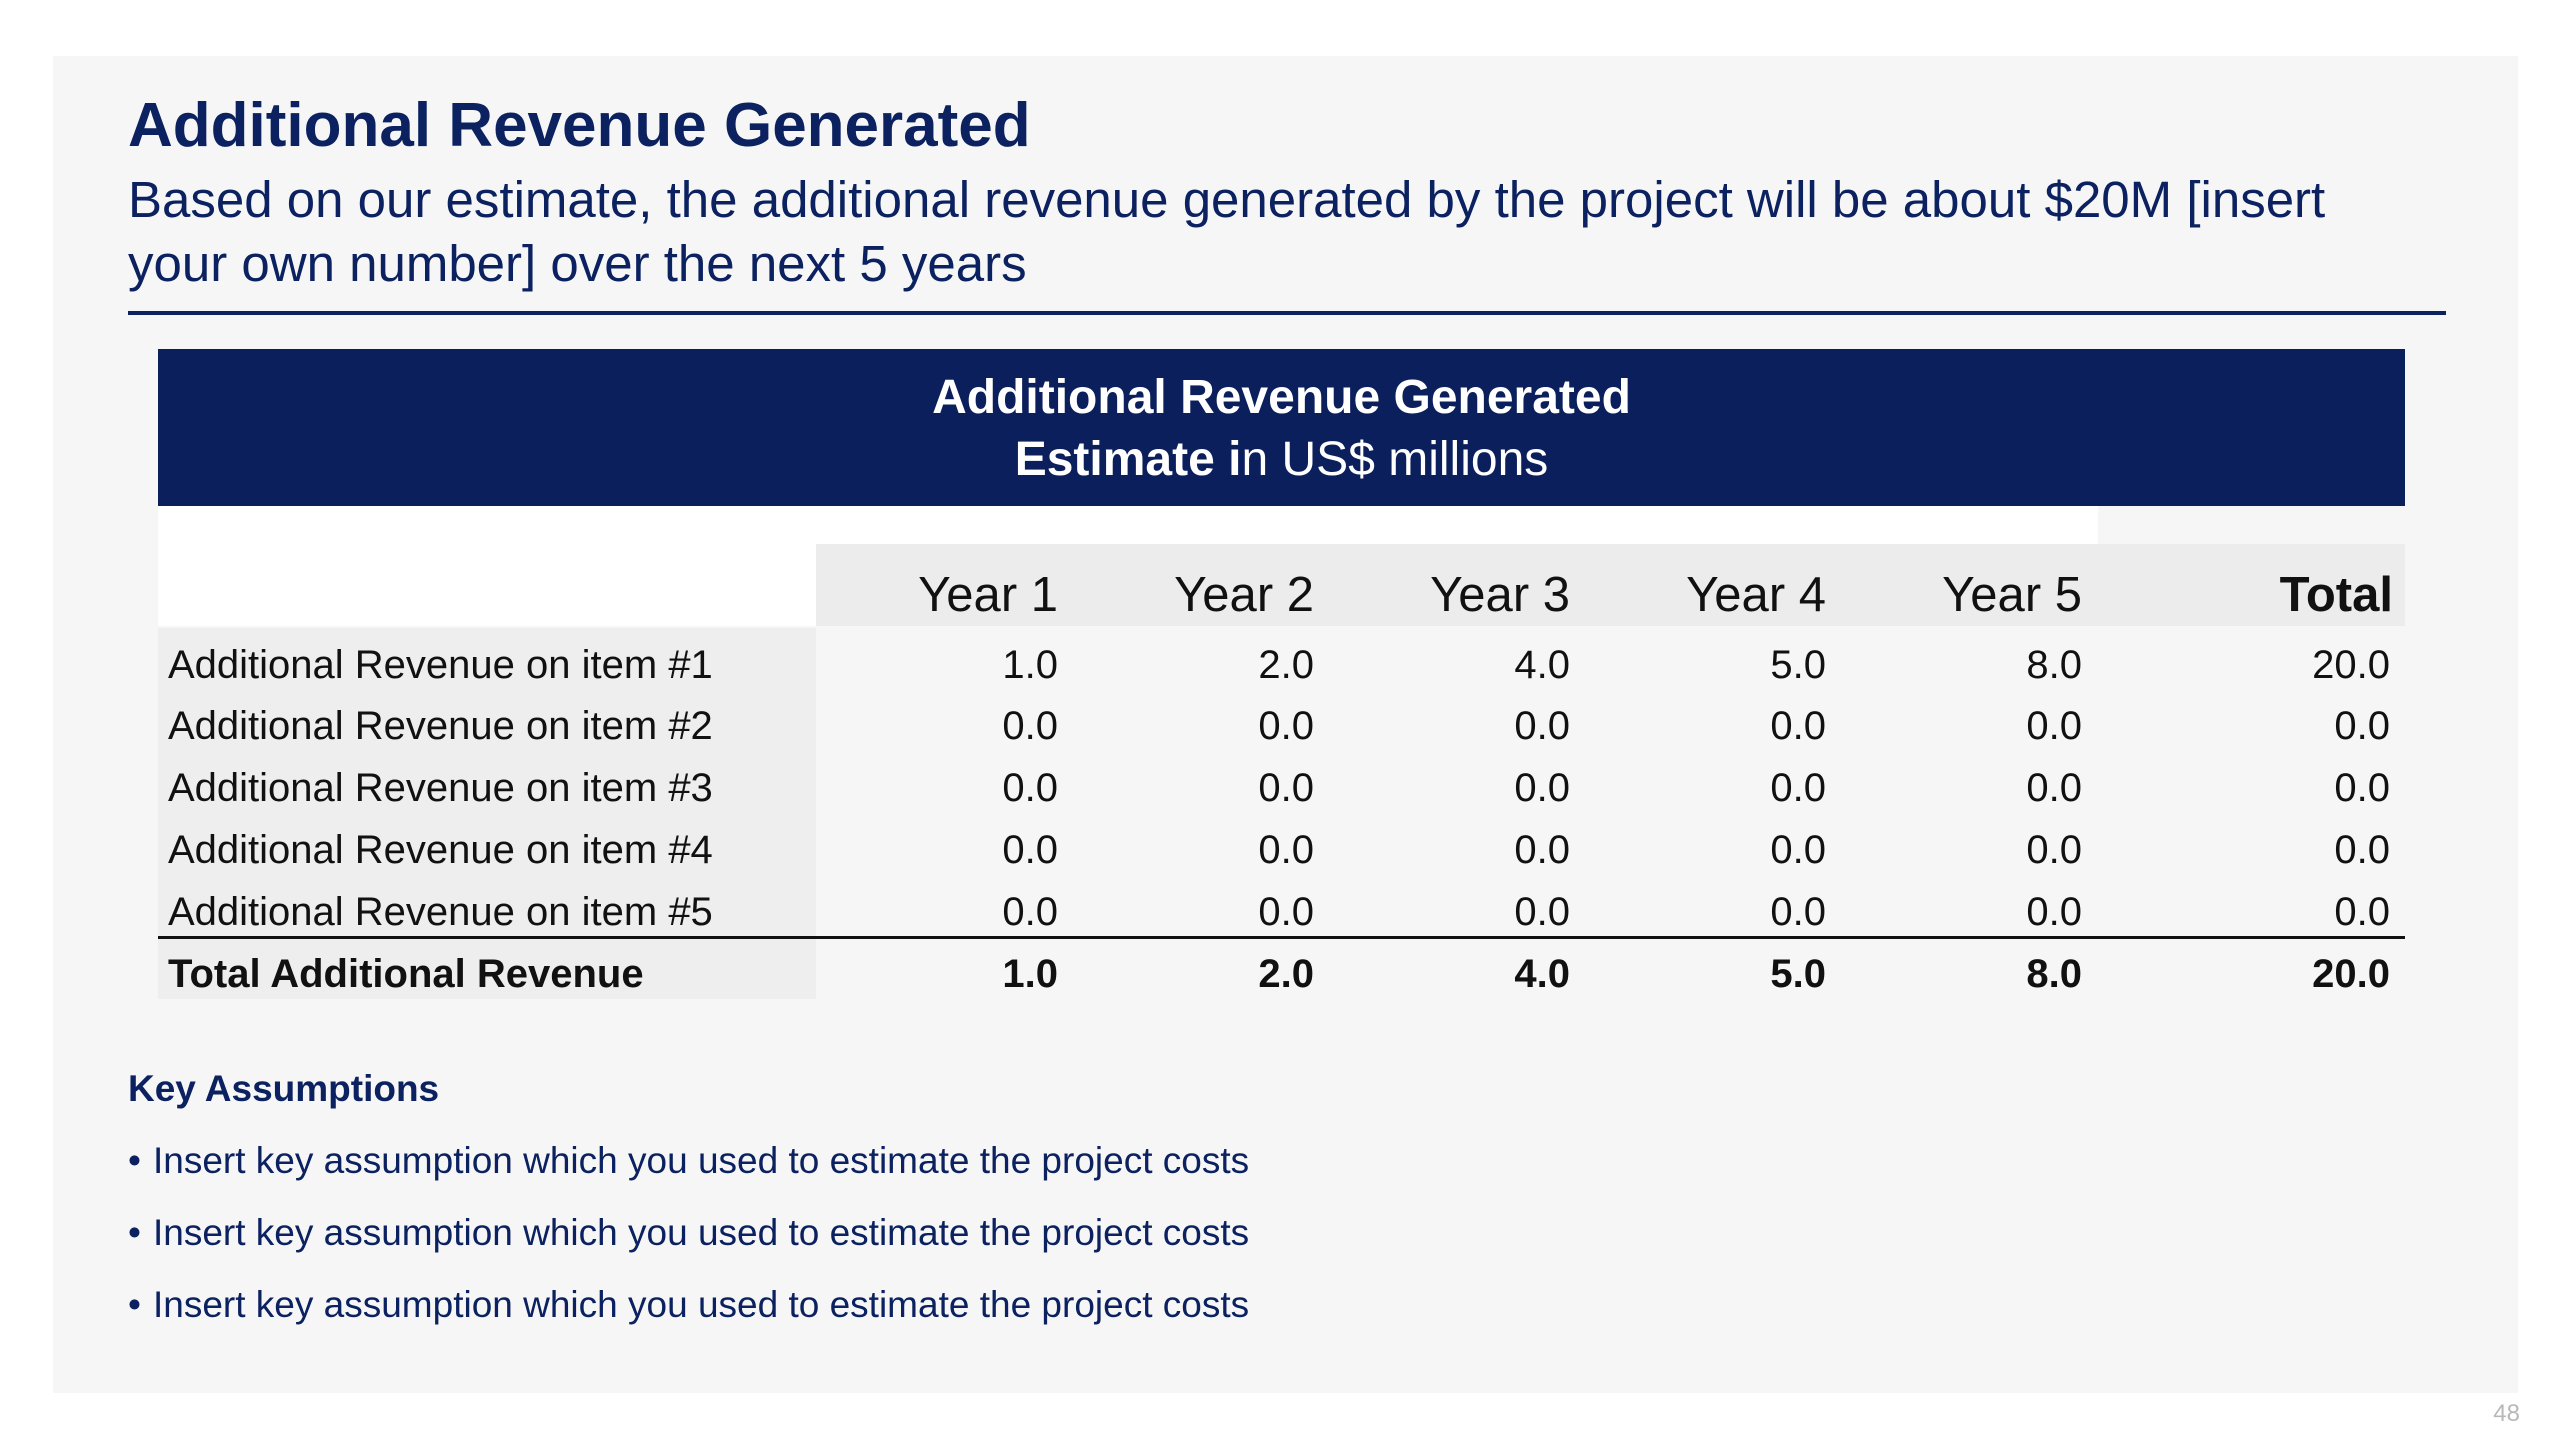 The height and width of the screenshot is (1440, 2560). Describe the element at coordinates (1395, 459) in the screenshot. I see `banner-subtitle-rest: n US$ millions` at that location.